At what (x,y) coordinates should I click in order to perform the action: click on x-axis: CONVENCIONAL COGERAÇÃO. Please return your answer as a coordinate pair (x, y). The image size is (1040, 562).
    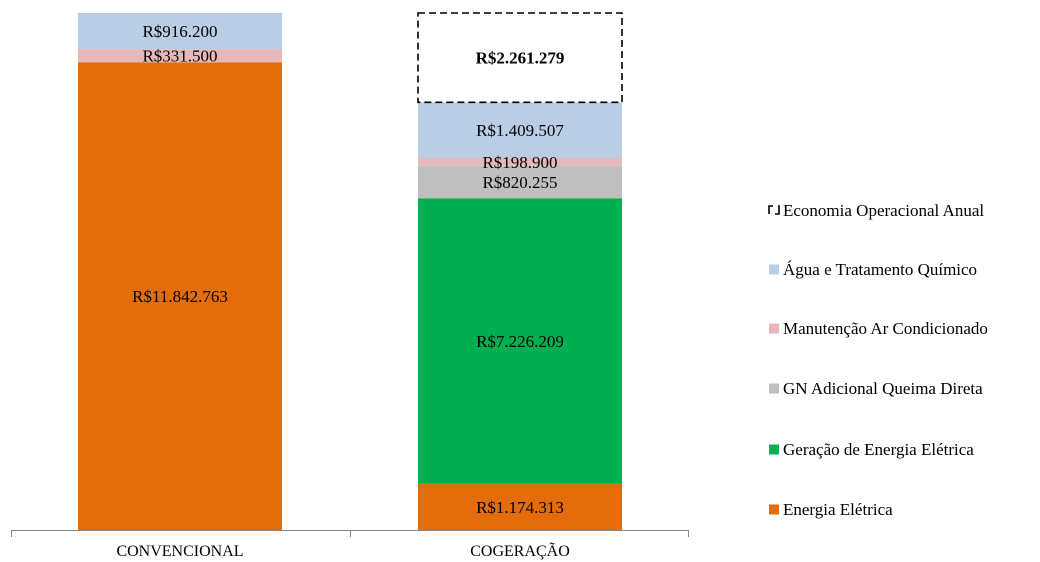
    Looking at the image, I should click on (350, 545).